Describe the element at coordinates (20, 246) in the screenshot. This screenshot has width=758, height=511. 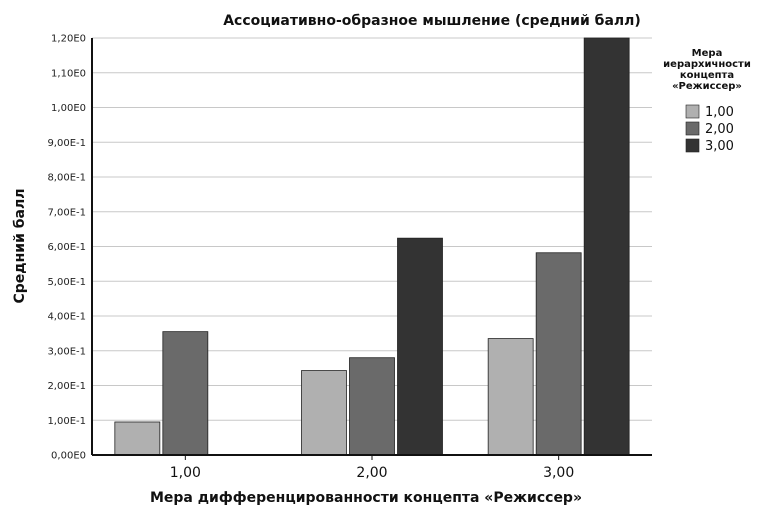
I see `y-axis-title: Средний балл` at that location.